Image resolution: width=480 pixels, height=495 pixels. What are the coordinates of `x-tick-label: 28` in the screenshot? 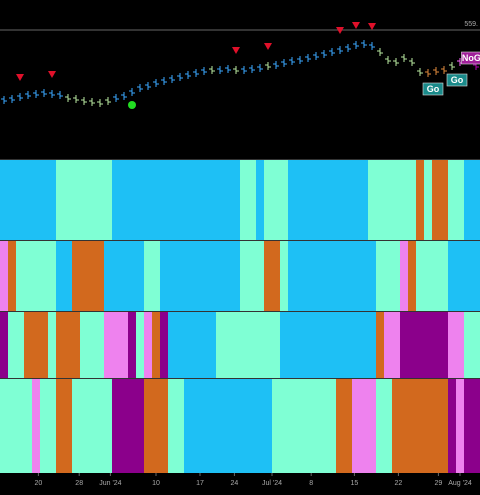 It's located at (79, 483).